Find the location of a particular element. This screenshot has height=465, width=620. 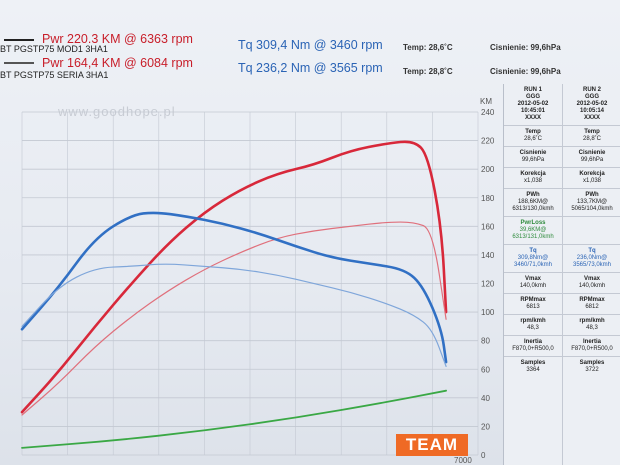

tq-summary-1: Tq 309,4 Nm @ 3460 rpm is located at coordinates (310, 45).